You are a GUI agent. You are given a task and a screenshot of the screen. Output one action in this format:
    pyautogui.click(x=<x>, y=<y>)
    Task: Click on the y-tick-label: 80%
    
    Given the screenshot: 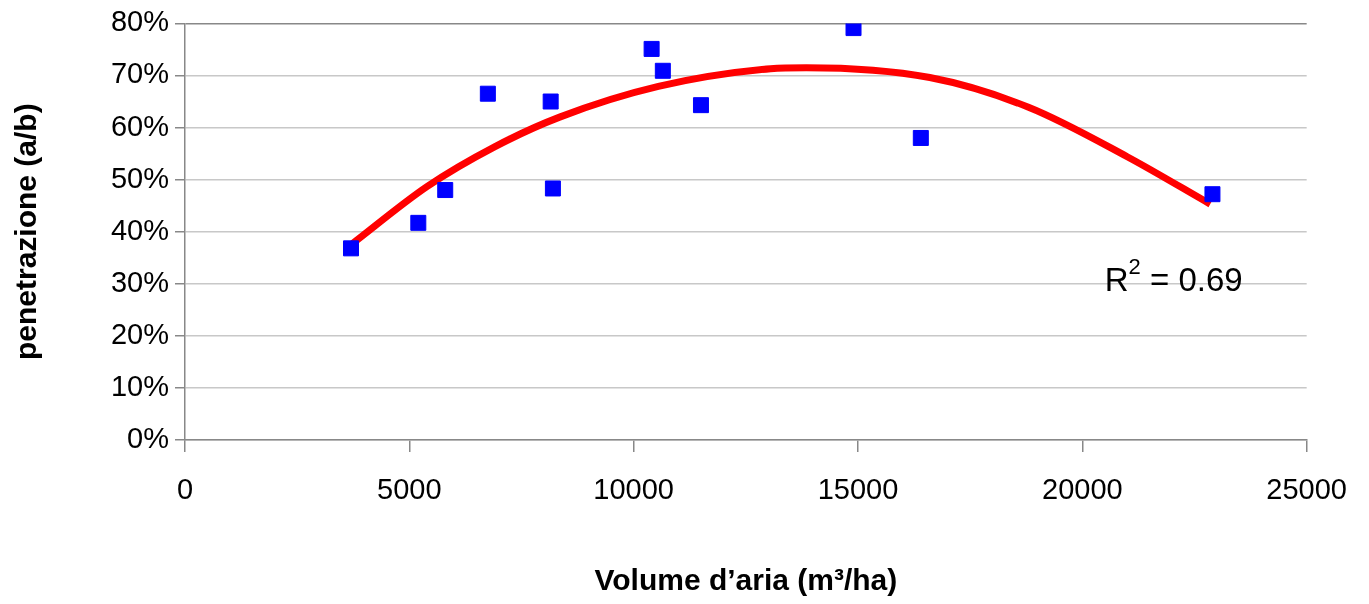 What is the action you would take?
    pyautogui.click(x=139, y=21)
    